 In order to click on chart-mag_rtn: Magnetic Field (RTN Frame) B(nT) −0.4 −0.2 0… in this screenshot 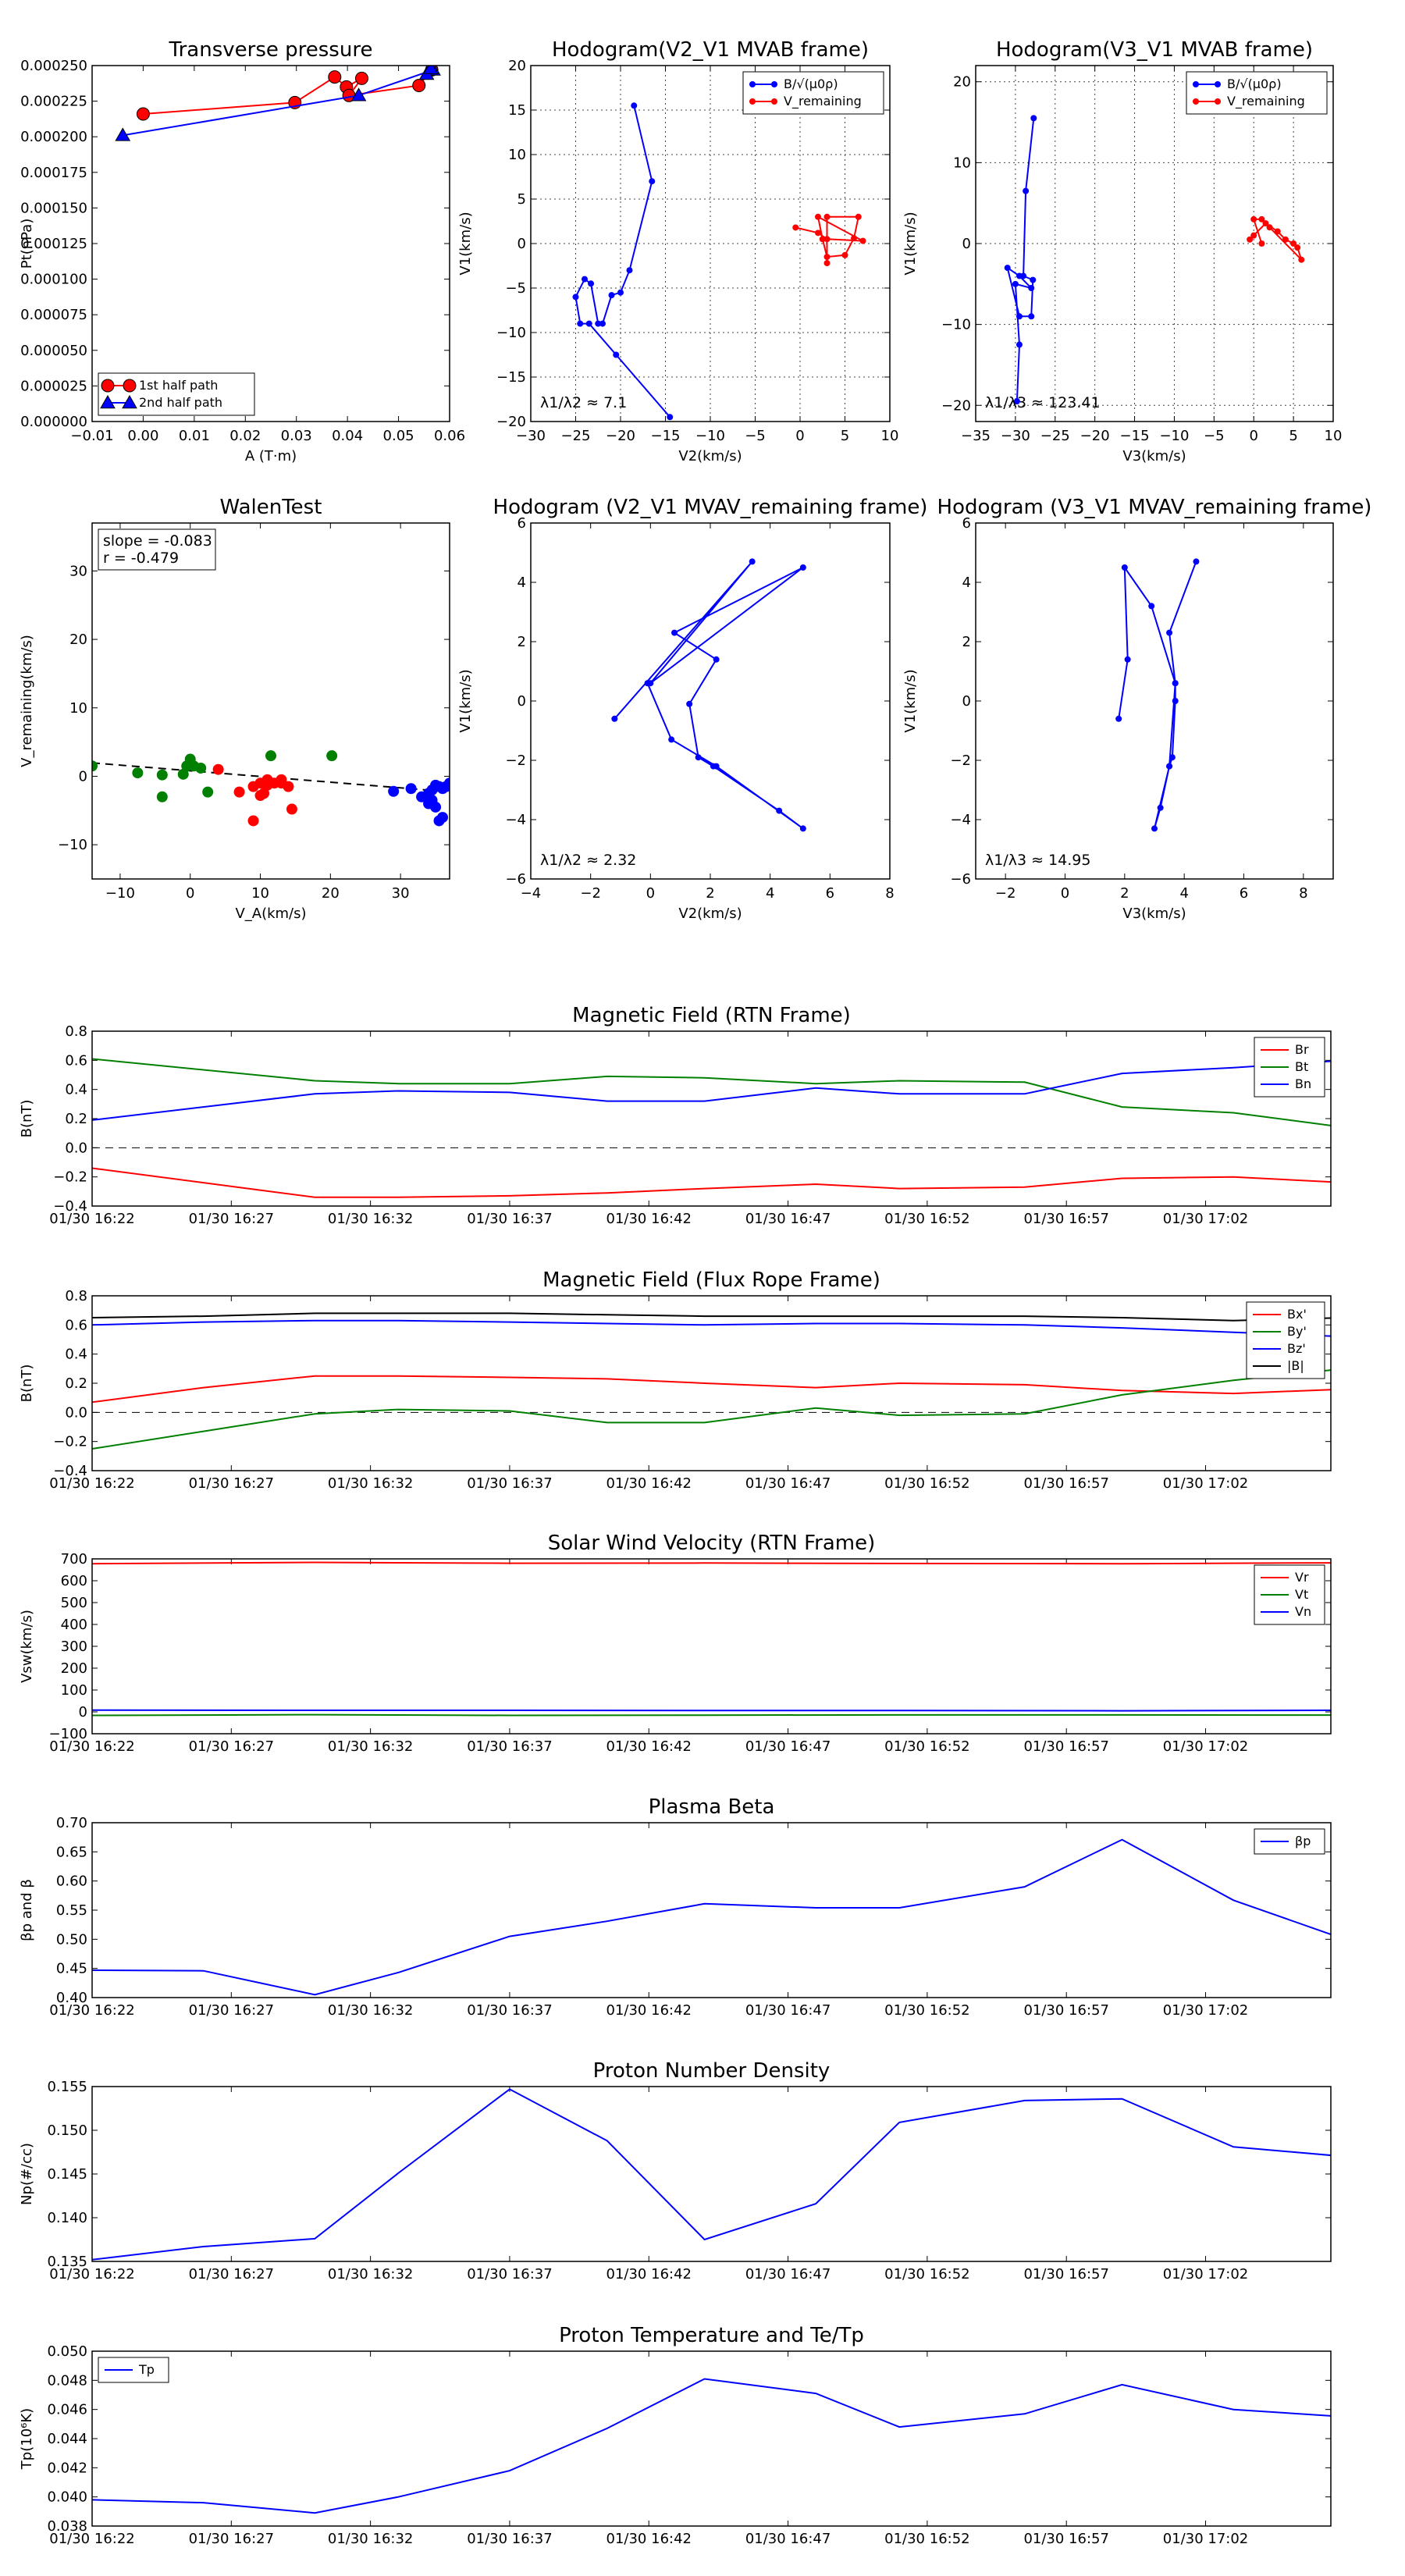, I will do `click(676, 1115)`.